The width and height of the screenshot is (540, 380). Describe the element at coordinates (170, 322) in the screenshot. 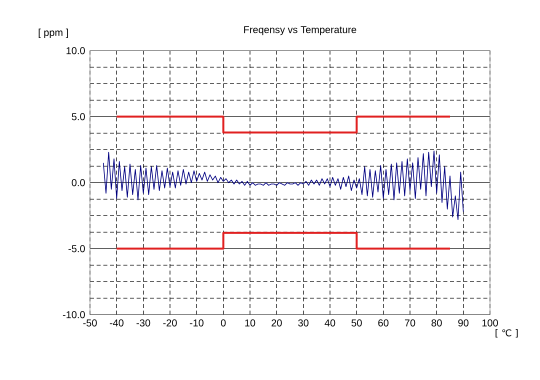

I see `x-tick-label: -20` at that location.